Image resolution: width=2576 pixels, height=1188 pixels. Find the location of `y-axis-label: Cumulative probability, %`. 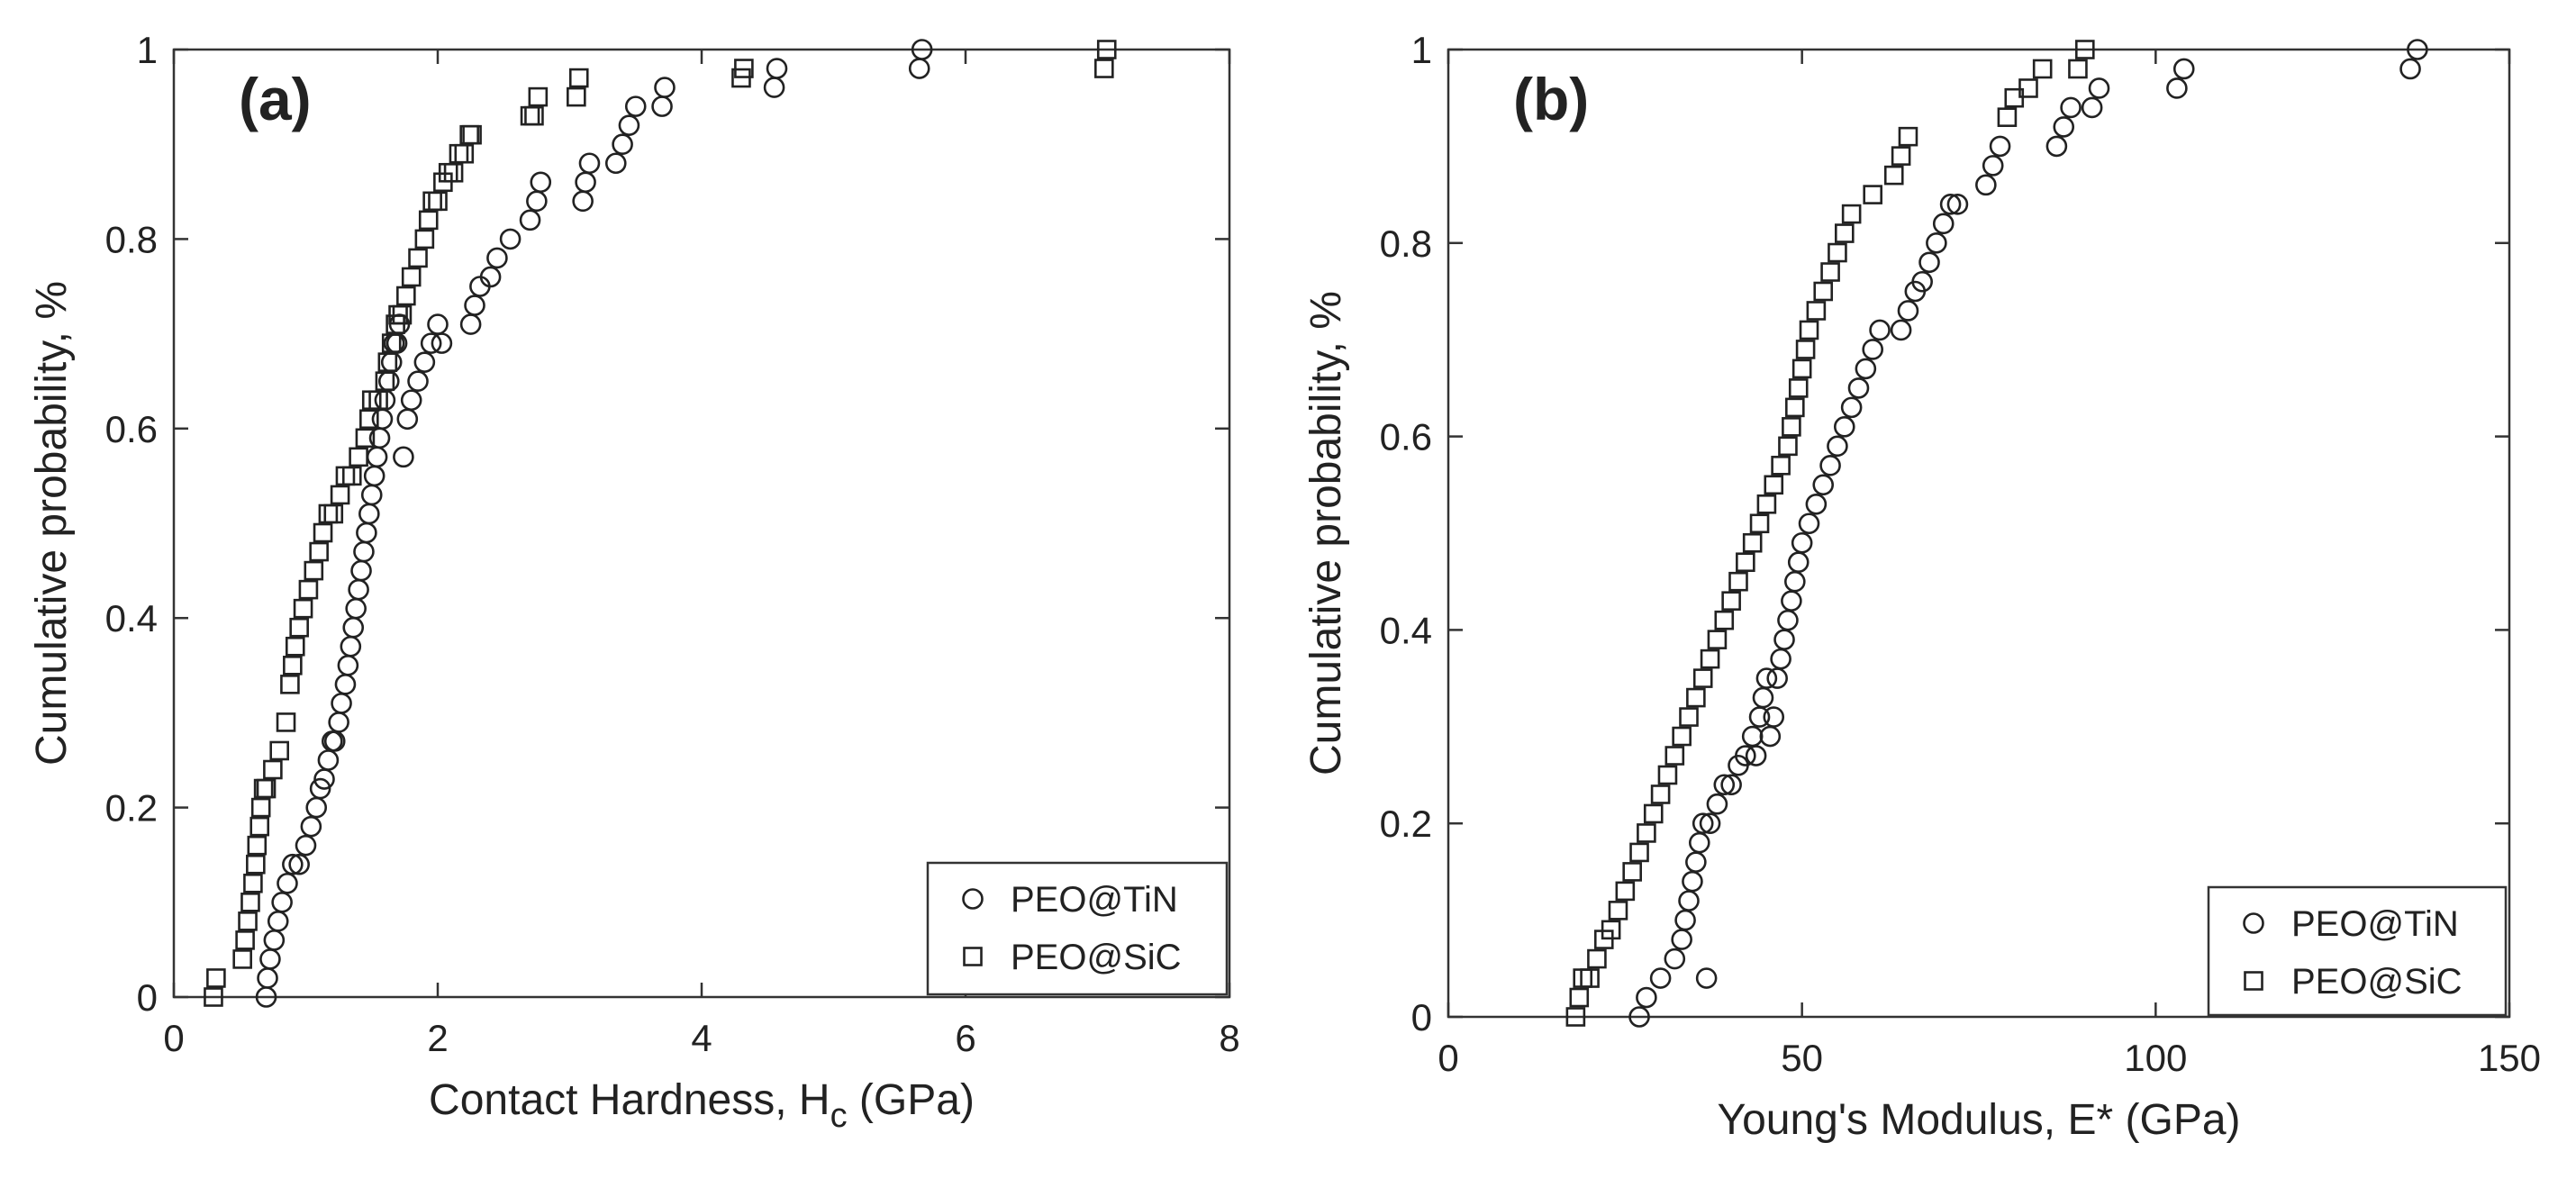

y-axis-label: Cumulative probability, % is located at coordinates (52, 524).